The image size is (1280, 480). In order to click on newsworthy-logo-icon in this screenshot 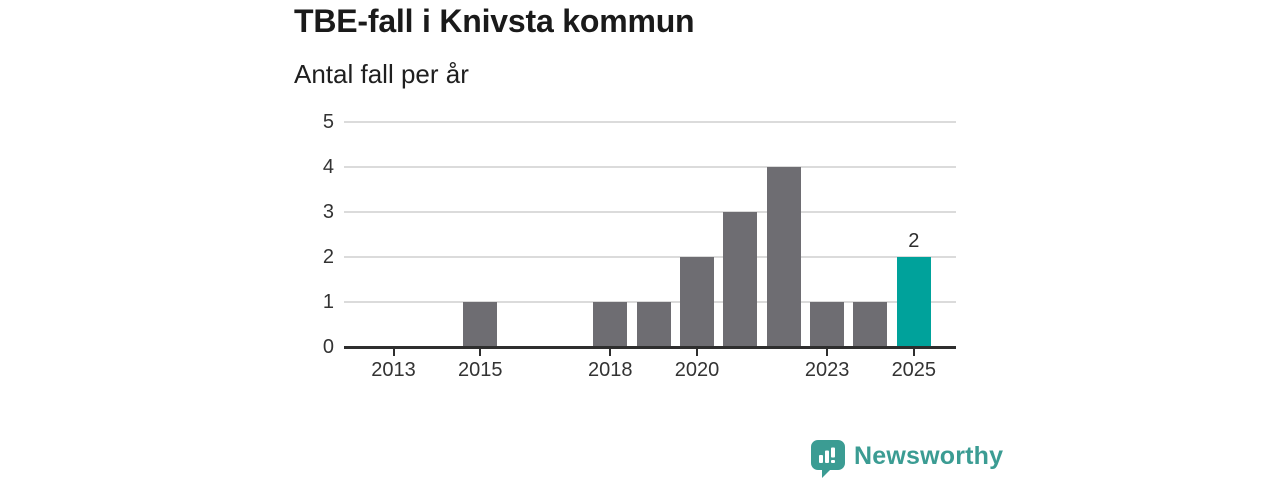, I will do `click(828, 459)`.